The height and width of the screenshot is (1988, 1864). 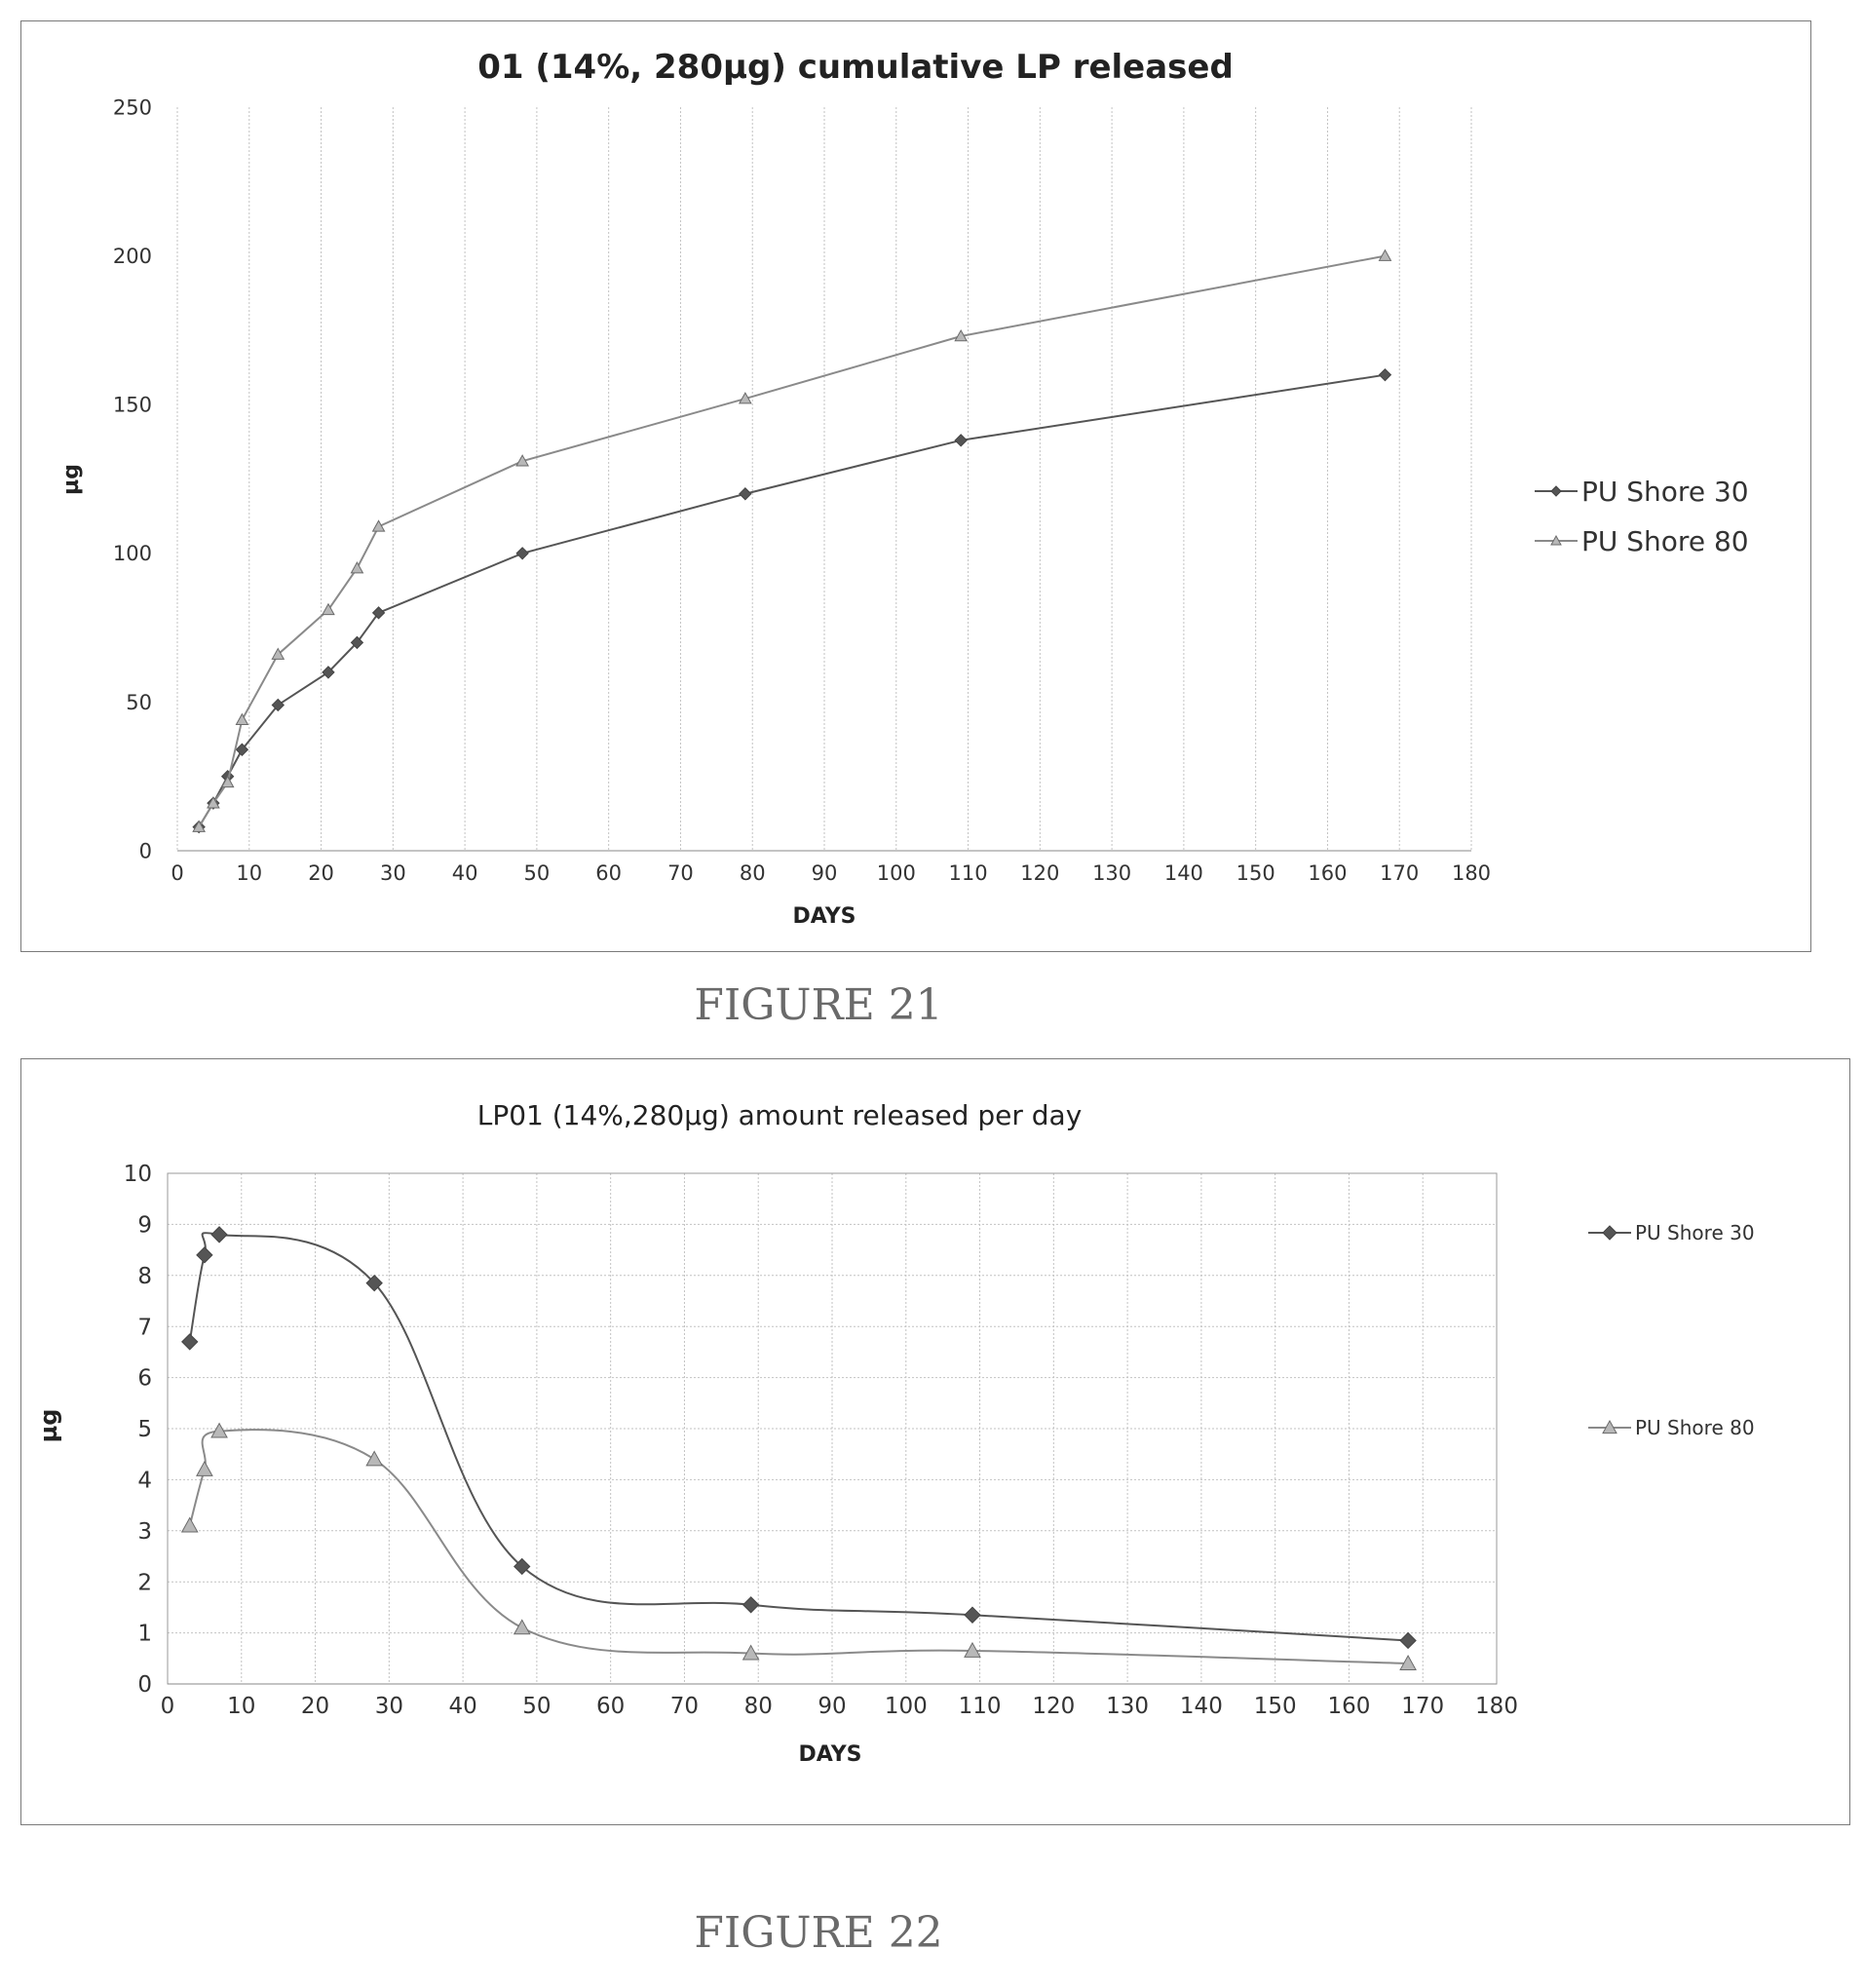 I want to click on y-tick-label: 150, so click(x=132, y=406).